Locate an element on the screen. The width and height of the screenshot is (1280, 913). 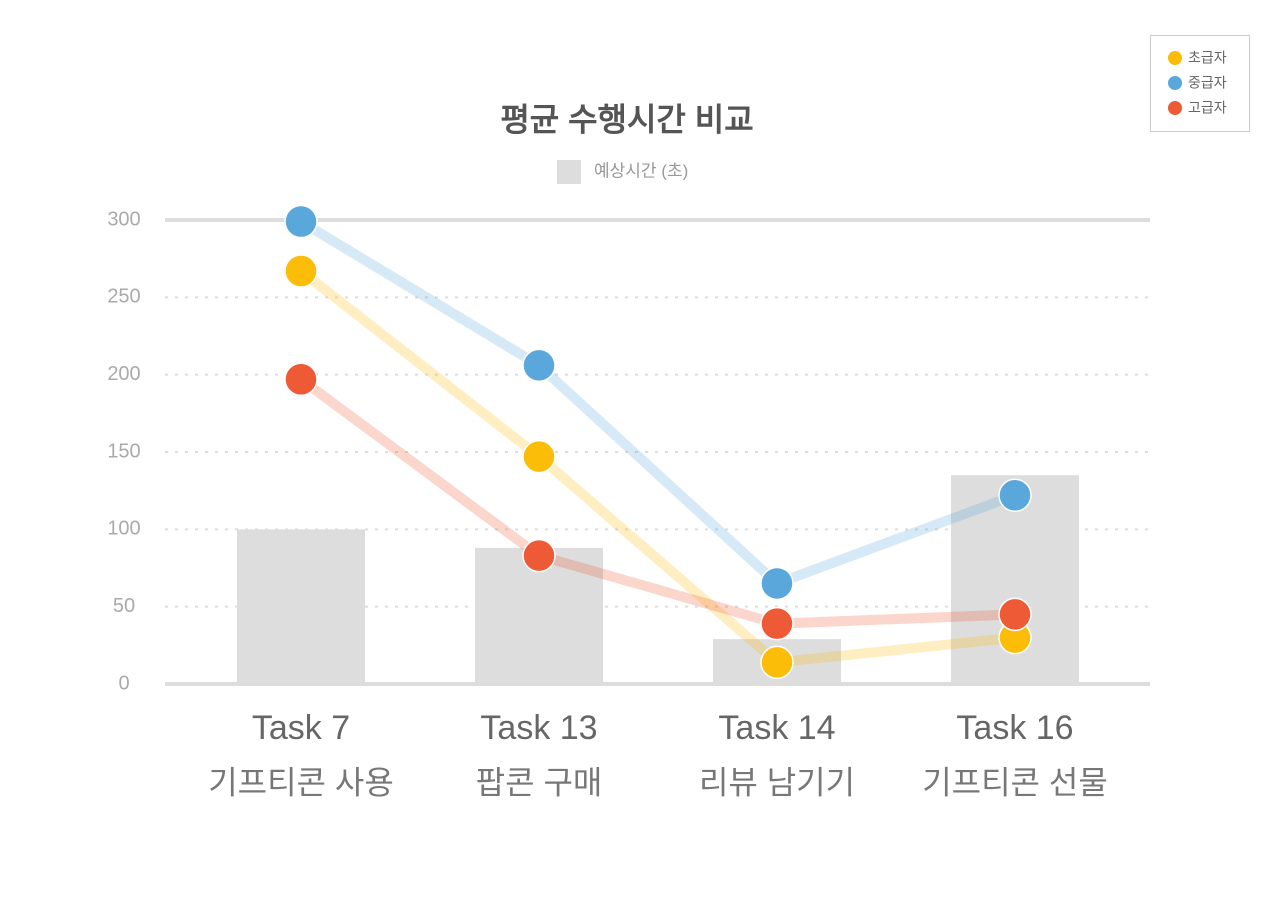
bar-legend-swatch is located at coordinates (569, 172).